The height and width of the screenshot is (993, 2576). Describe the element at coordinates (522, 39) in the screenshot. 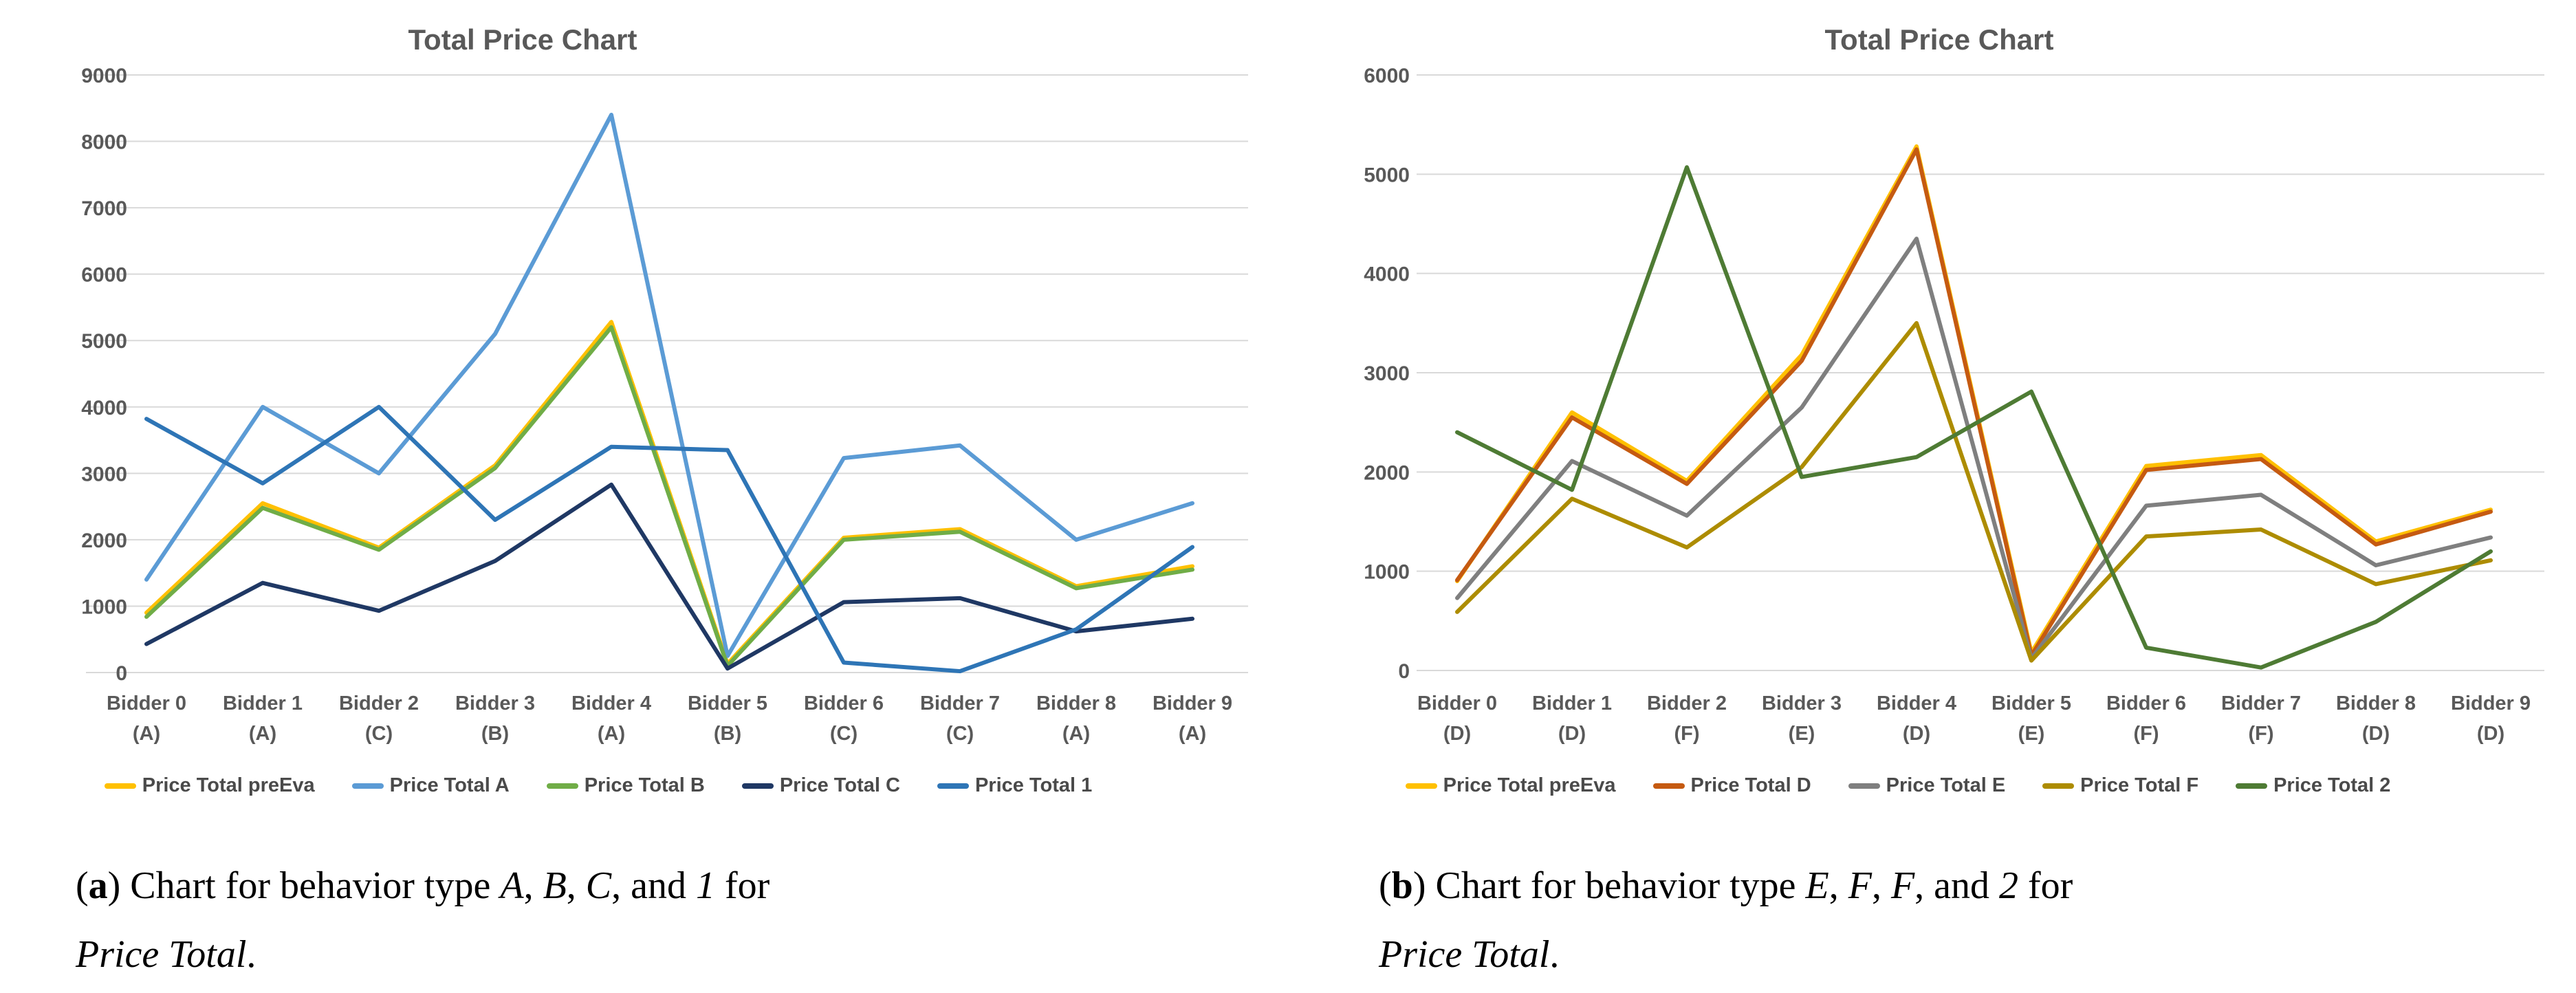

I see `chart-title-a: Total Price Chart` at that location.